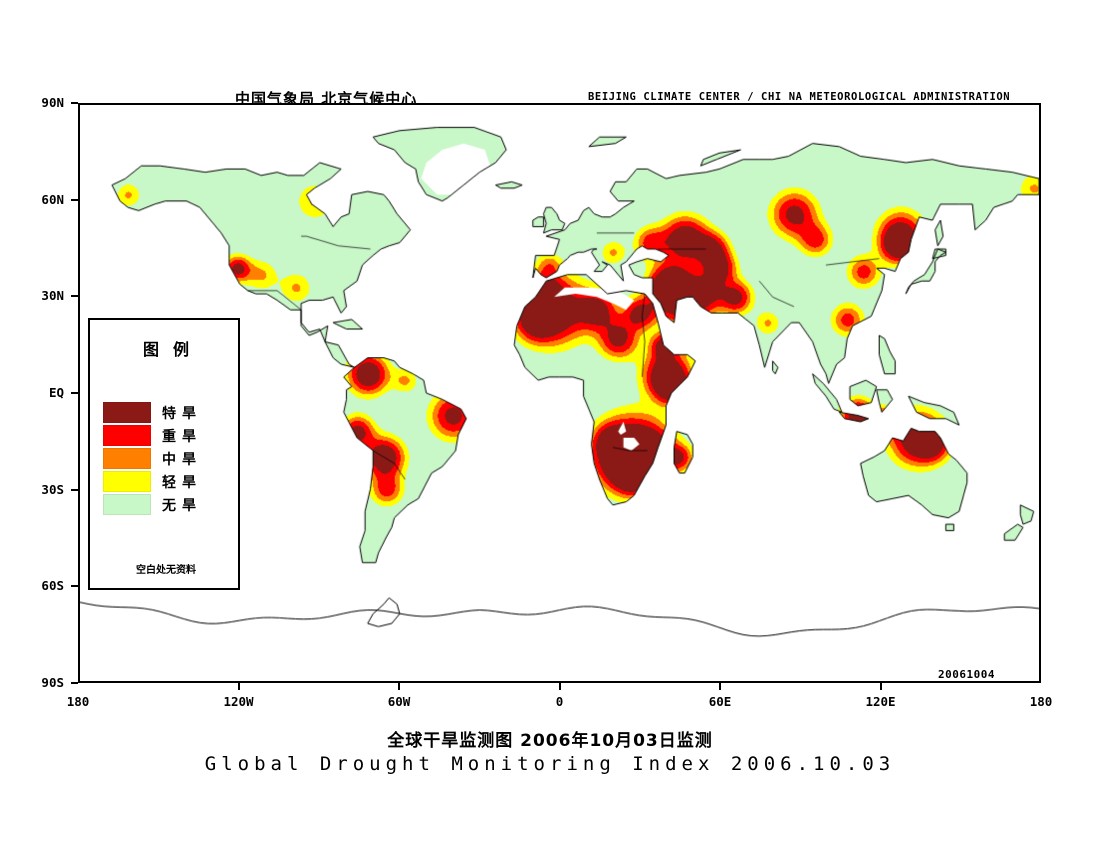 This screenshot has height=850, width=1100. Describe the element at coordinates (127, 504) in the screenshot. I see `legend-swatch-no-drought` at that location.